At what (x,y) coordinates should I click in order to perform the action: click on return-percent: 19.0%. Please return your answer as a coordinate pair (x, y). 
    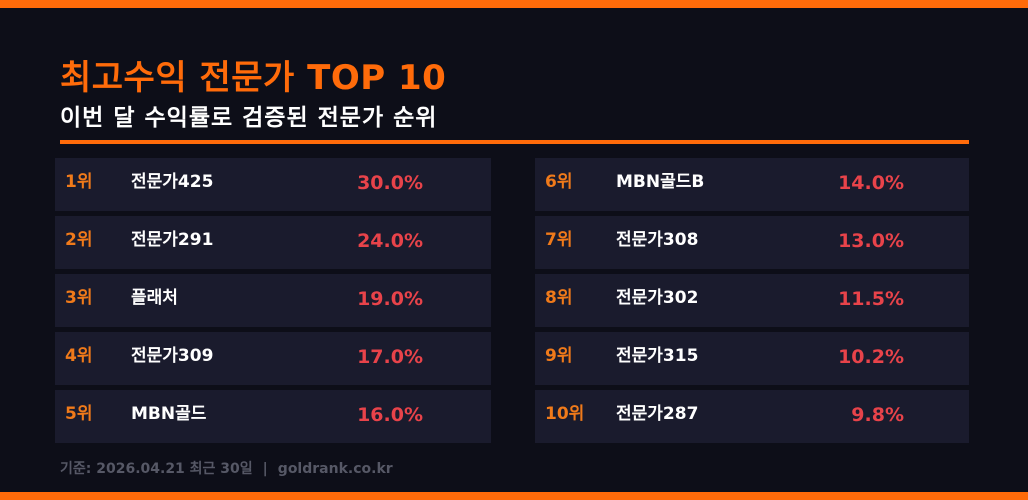
    Looking at the image, I should click on (390, 299).